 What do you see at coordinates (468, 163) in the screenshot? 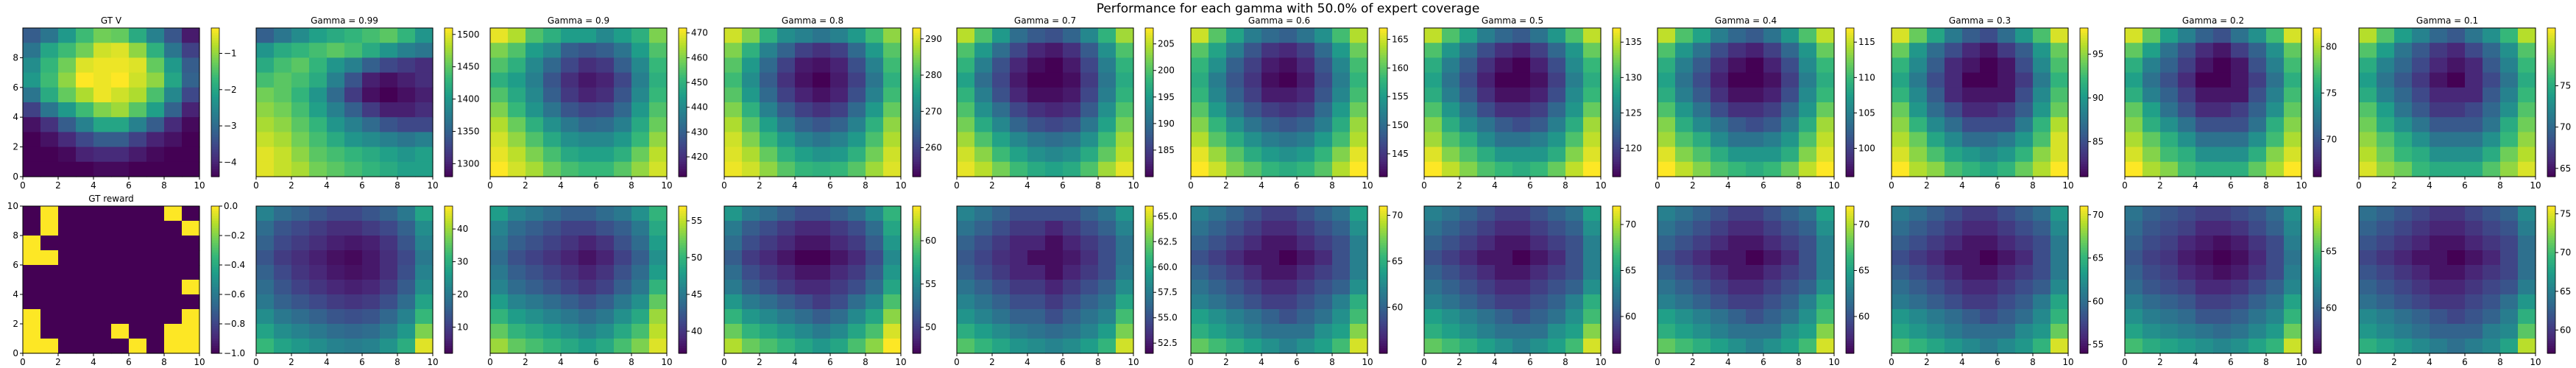
I see `colorbar-tick-label: 1300` at bounding box center [468, 163].